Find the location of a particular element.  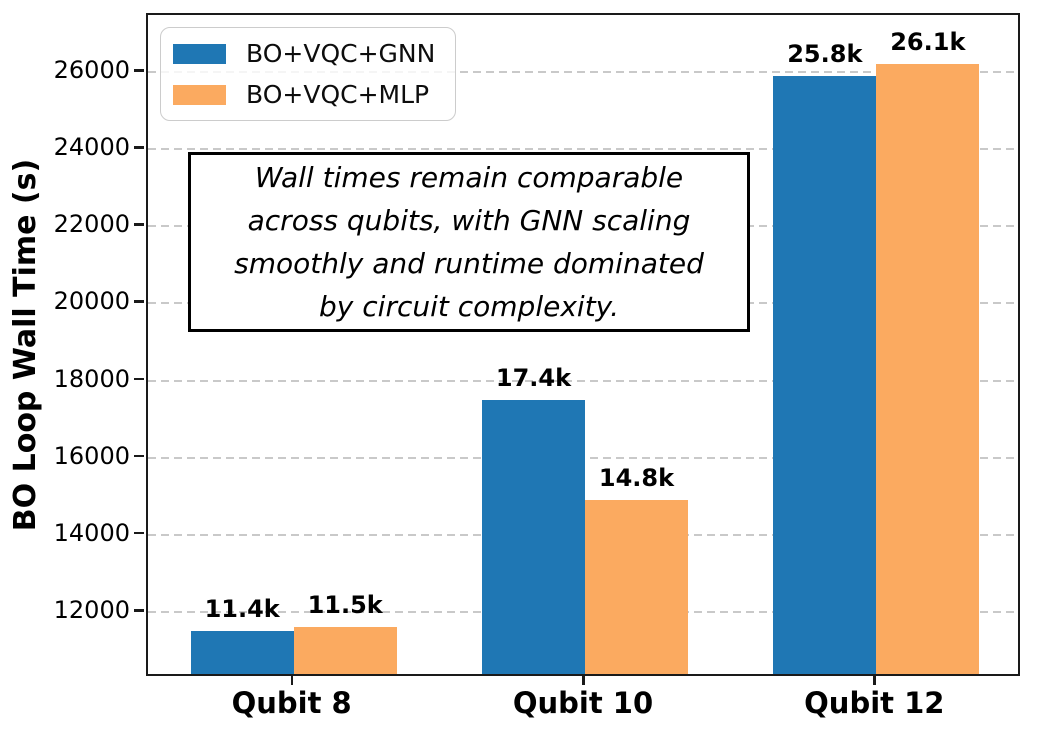

ytick-label-20000: 20000 is located at coordinates (91, 301).